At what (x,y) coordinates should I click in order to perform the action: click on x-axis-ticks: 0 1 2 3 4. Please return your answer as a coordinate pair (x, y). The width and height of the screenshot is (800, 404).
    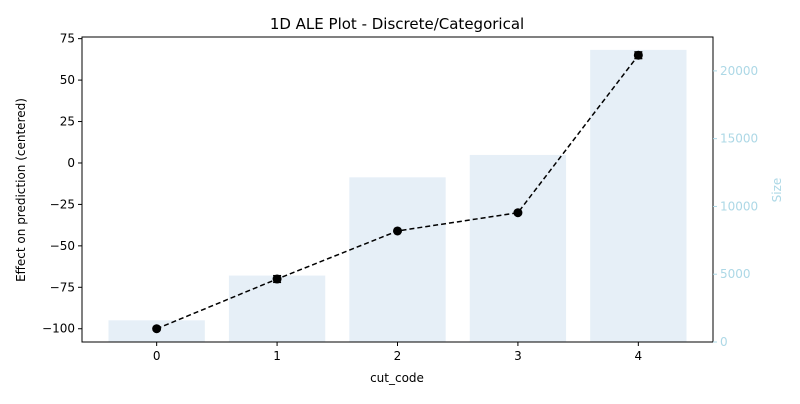
    Looking at the image, I should click on (397, 352).